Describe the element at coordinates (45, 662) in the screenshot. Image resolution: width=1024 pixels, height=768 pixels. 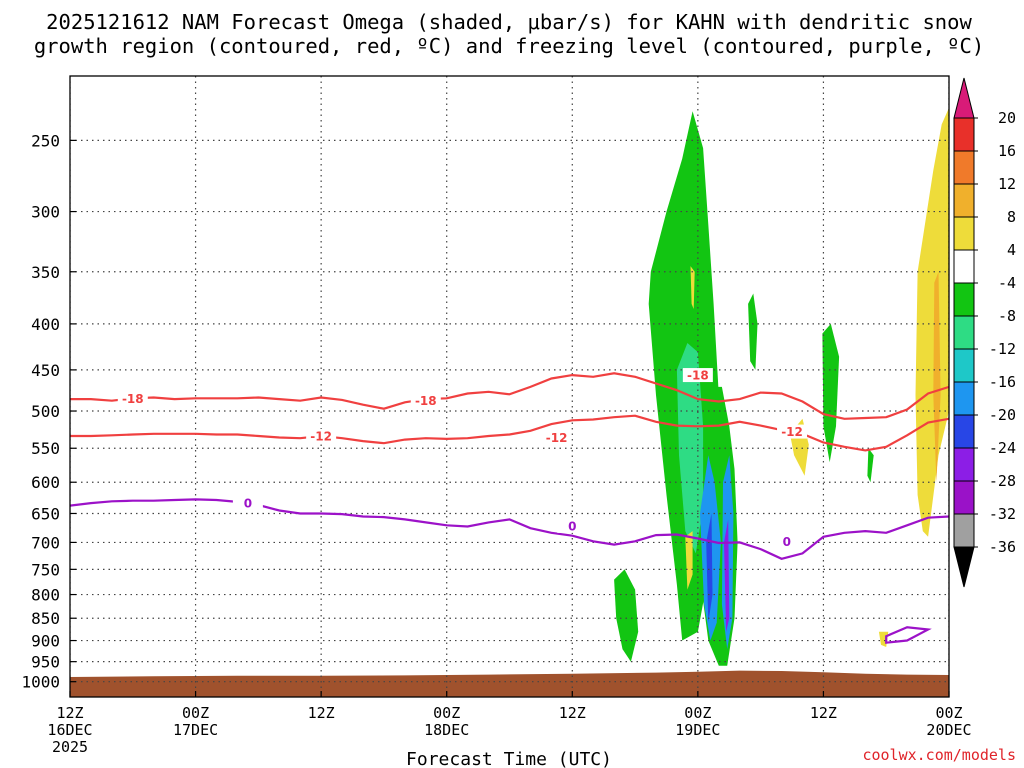
I see `y-tick-label-14: 950` at that location.